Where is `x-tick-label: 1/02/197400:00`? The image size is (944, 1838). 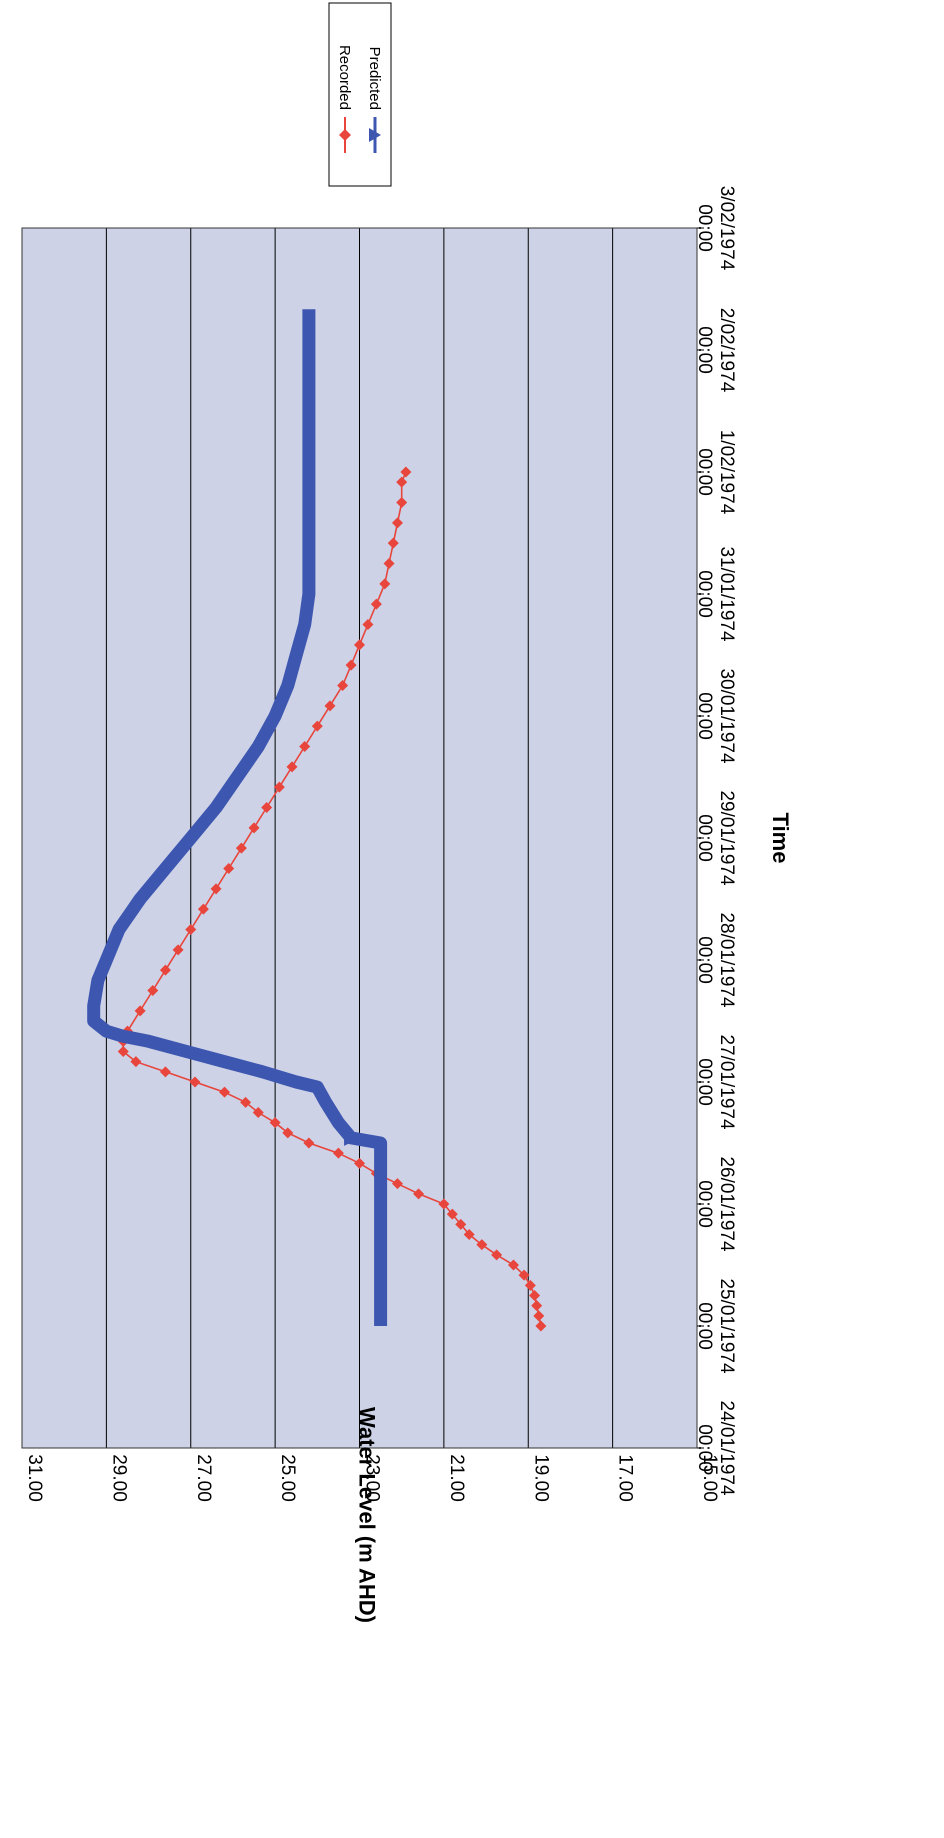
x-tick-label: 1/02/197400:00 is located at coordinates (715, 472).